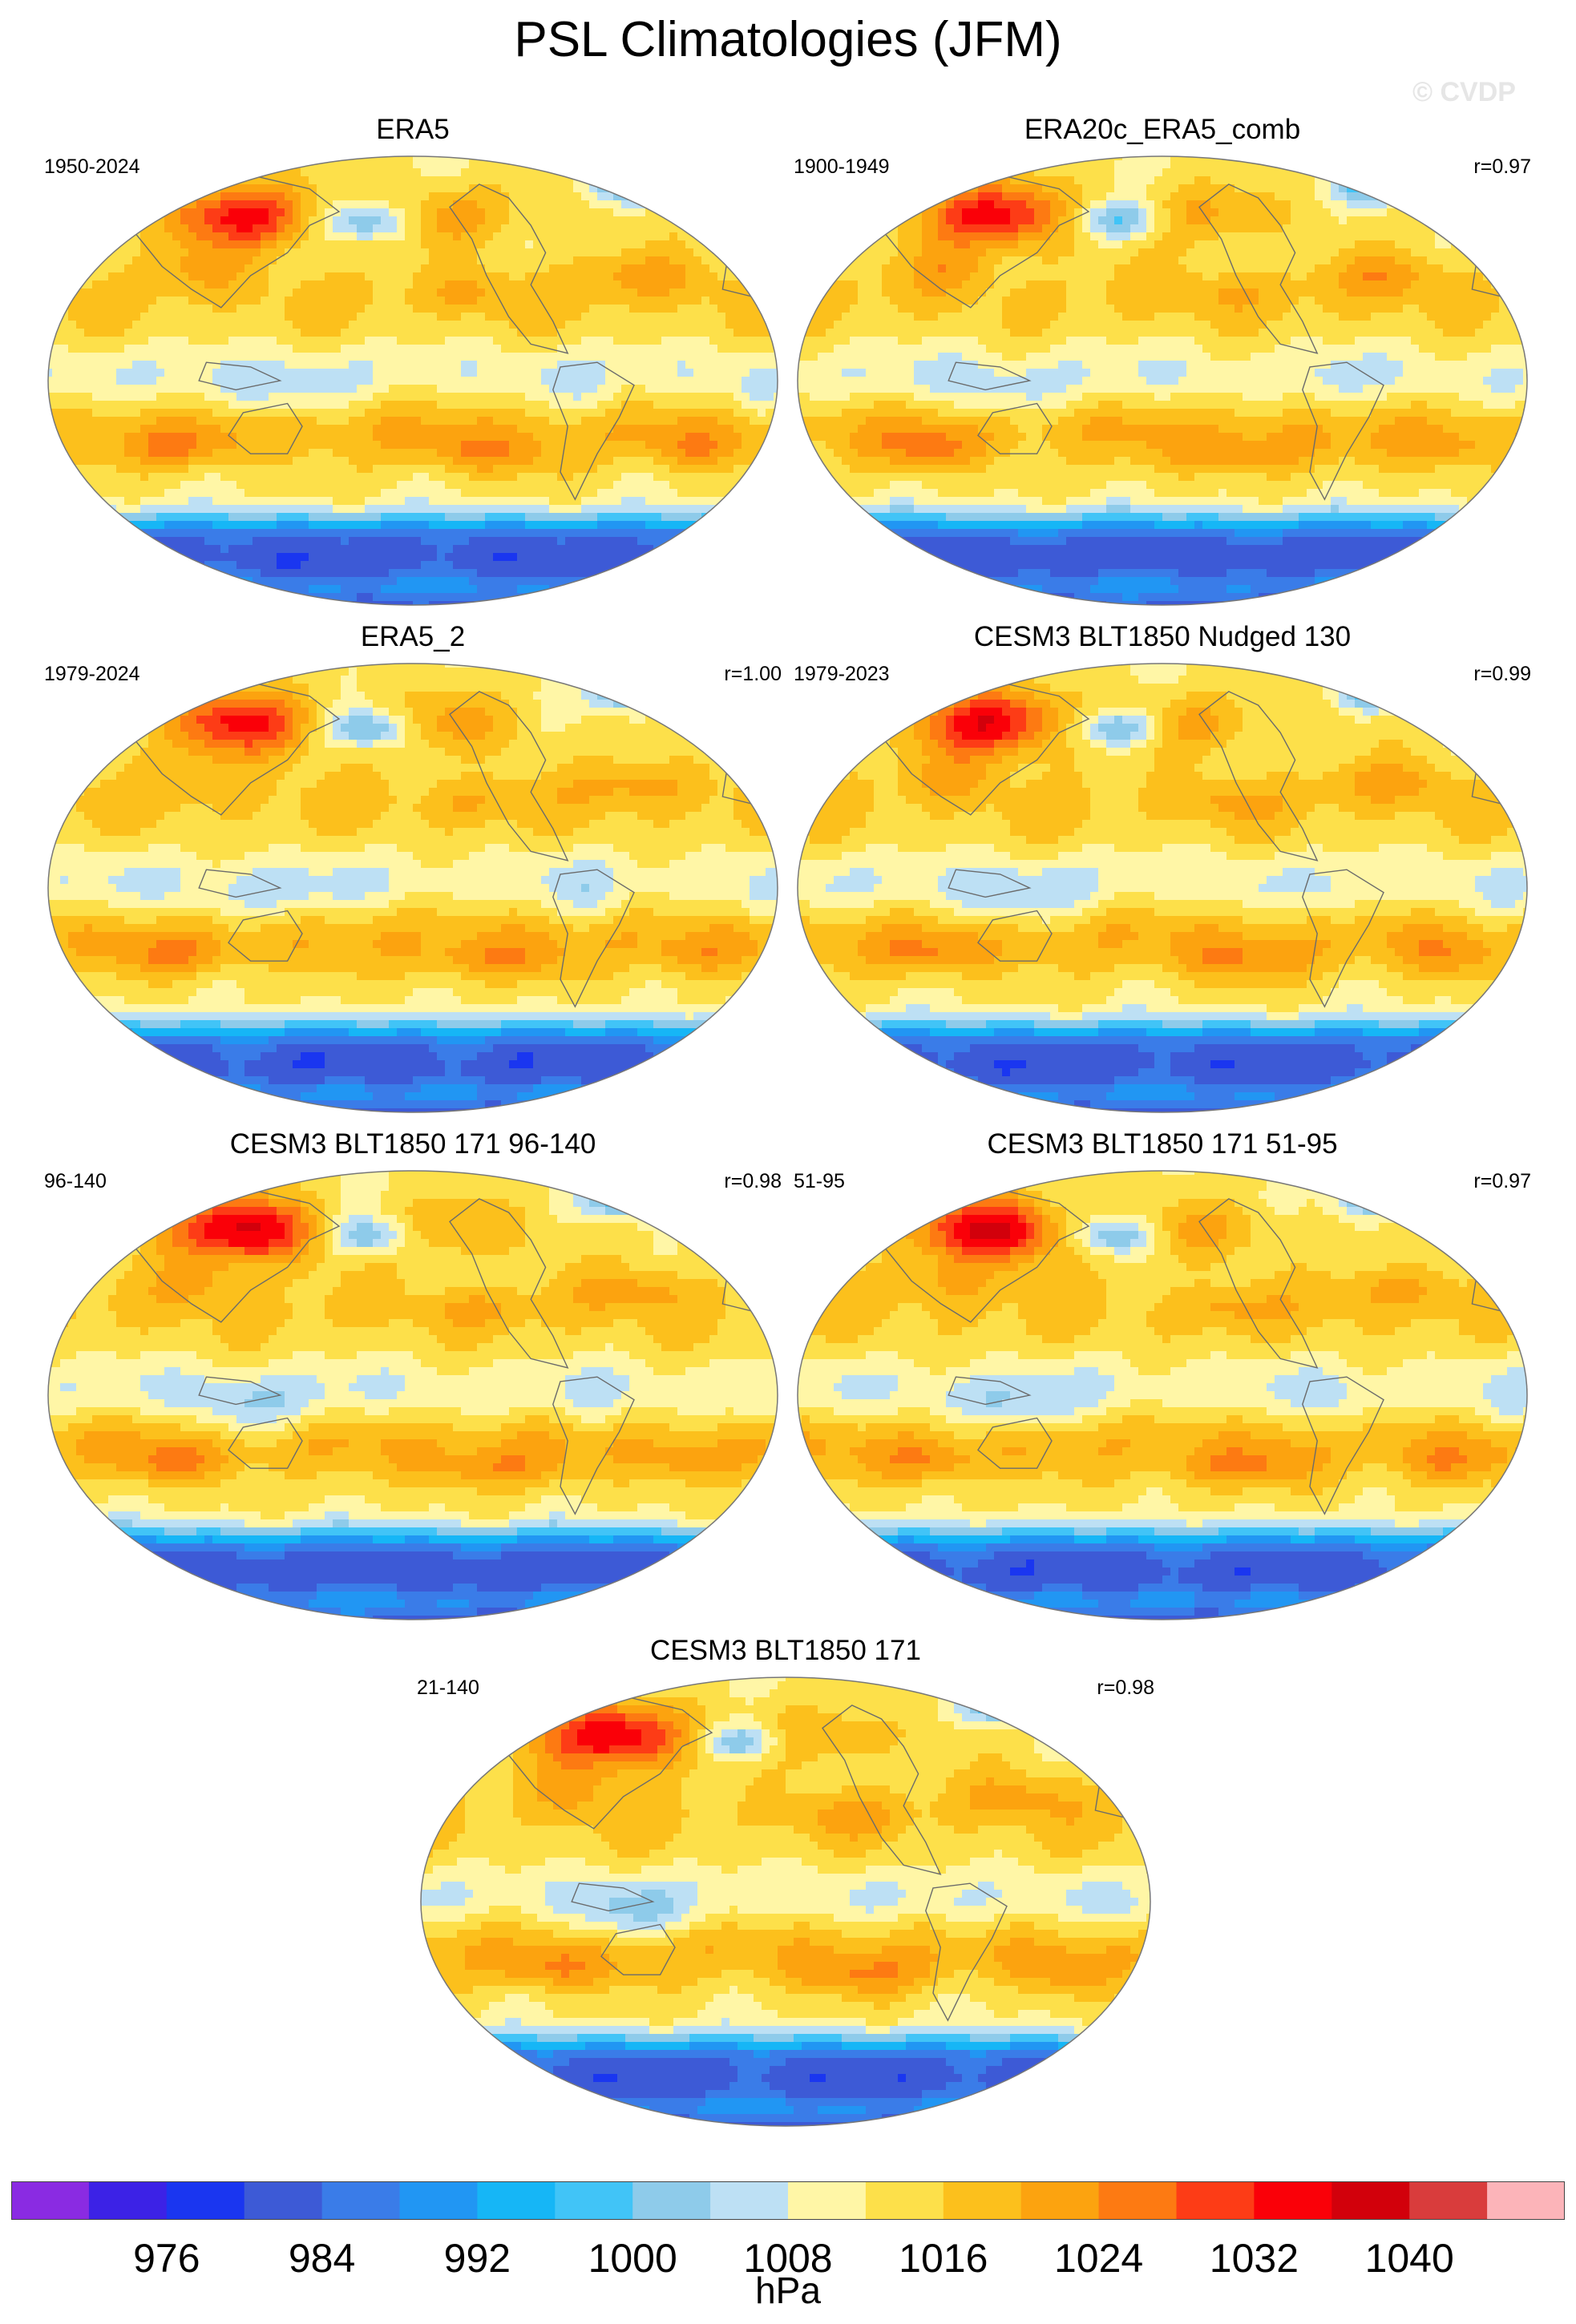  I want to click on panel-title: CESM3 BLT1850 171 96-140, so click(413, 1144).